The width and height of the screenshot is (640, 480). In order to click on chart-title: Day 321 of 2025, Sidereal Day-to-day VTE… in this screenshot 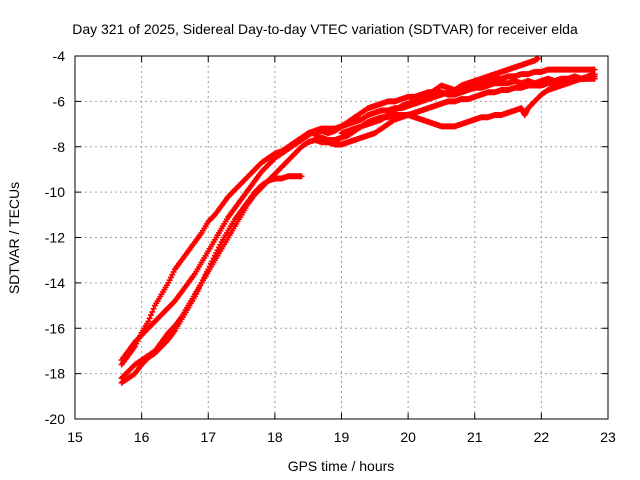, I will do `click(325, 29)`.